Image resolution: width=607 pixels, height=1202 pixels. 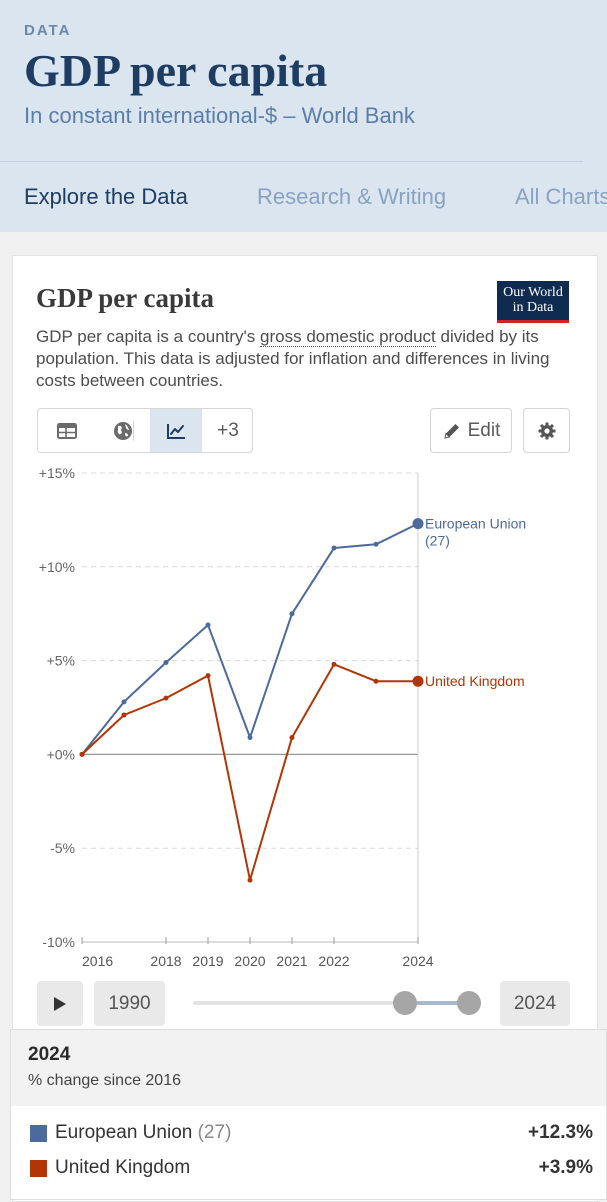 I want to click on y-tick-label: +10%, so click(x=57, y=567).